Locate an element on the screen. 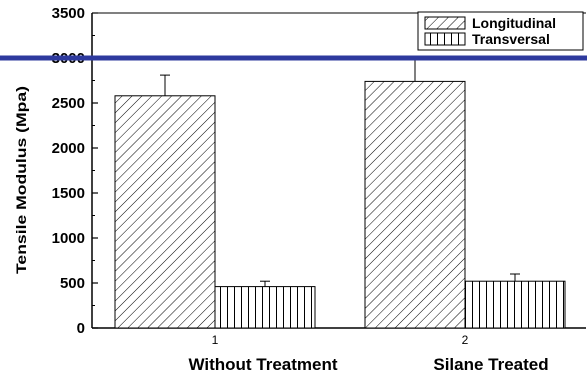 This screenshot has width=587, height=378. y-tick-label: 2500 is located at coordinates (68, 103).